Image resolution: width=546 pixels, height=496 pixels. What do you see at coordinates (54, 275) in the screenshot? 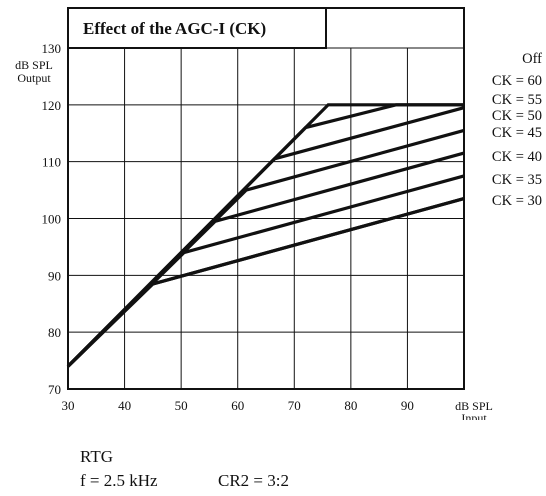
I see `y-tick-label: 90` at bounding box center [54, 275].